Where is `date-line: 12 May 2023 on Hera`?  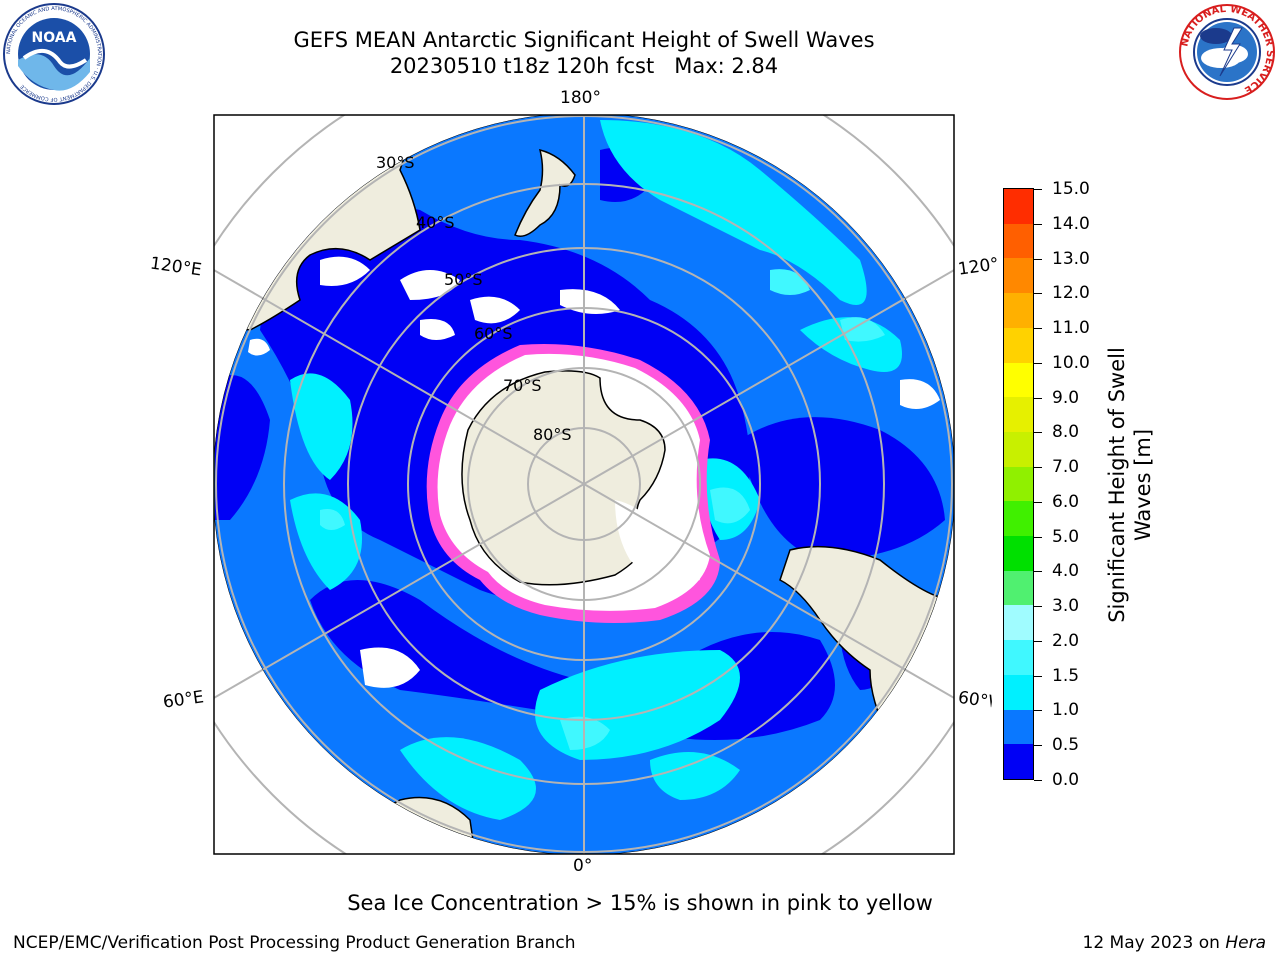 date-line: 12 May 2023 on Hera is located at coordinates (1175, 943).